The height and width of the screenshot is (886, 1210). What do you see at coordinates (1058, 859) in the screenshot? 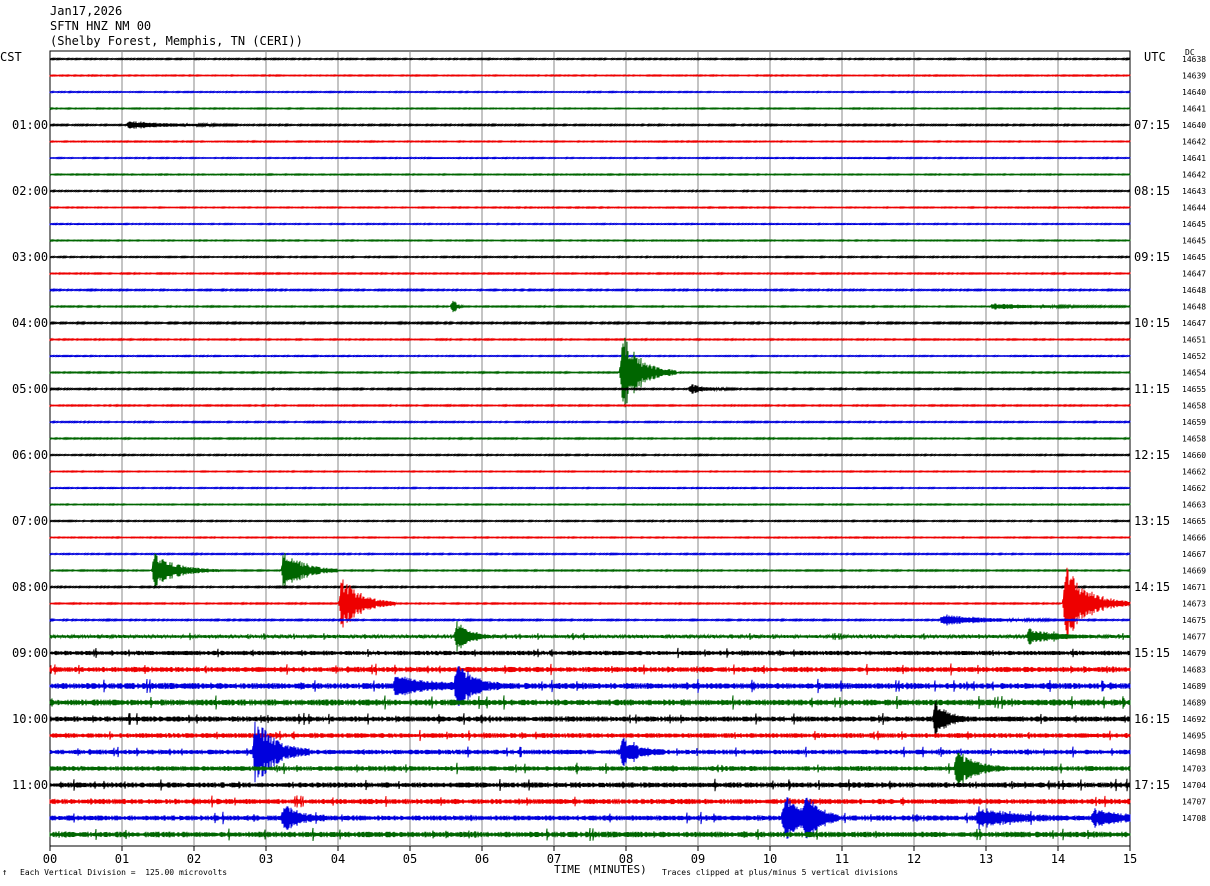
I see `x-tick-label: 14` at bounding box center [1058, 859].